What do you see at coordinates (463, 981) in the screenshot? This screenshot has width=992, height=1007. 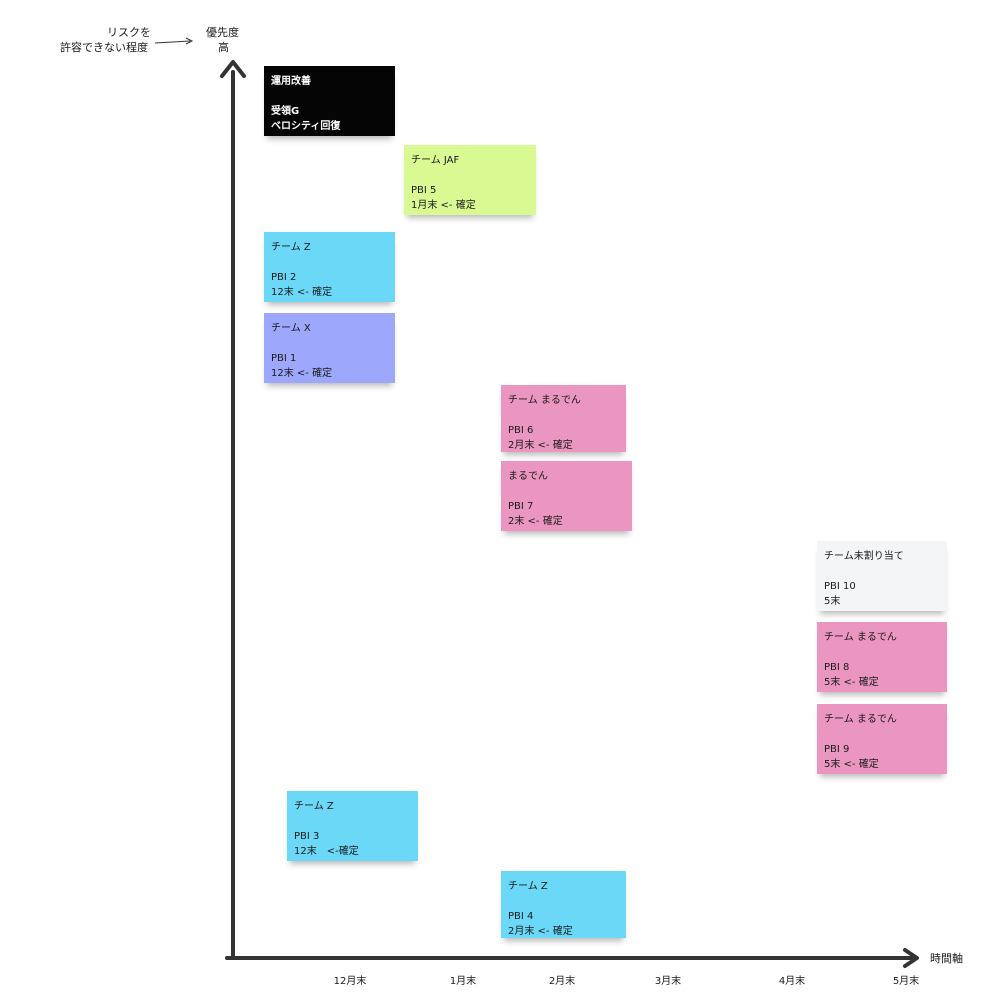 I see `tick-label-jan: 1月末` at bounding box center [463, 981].